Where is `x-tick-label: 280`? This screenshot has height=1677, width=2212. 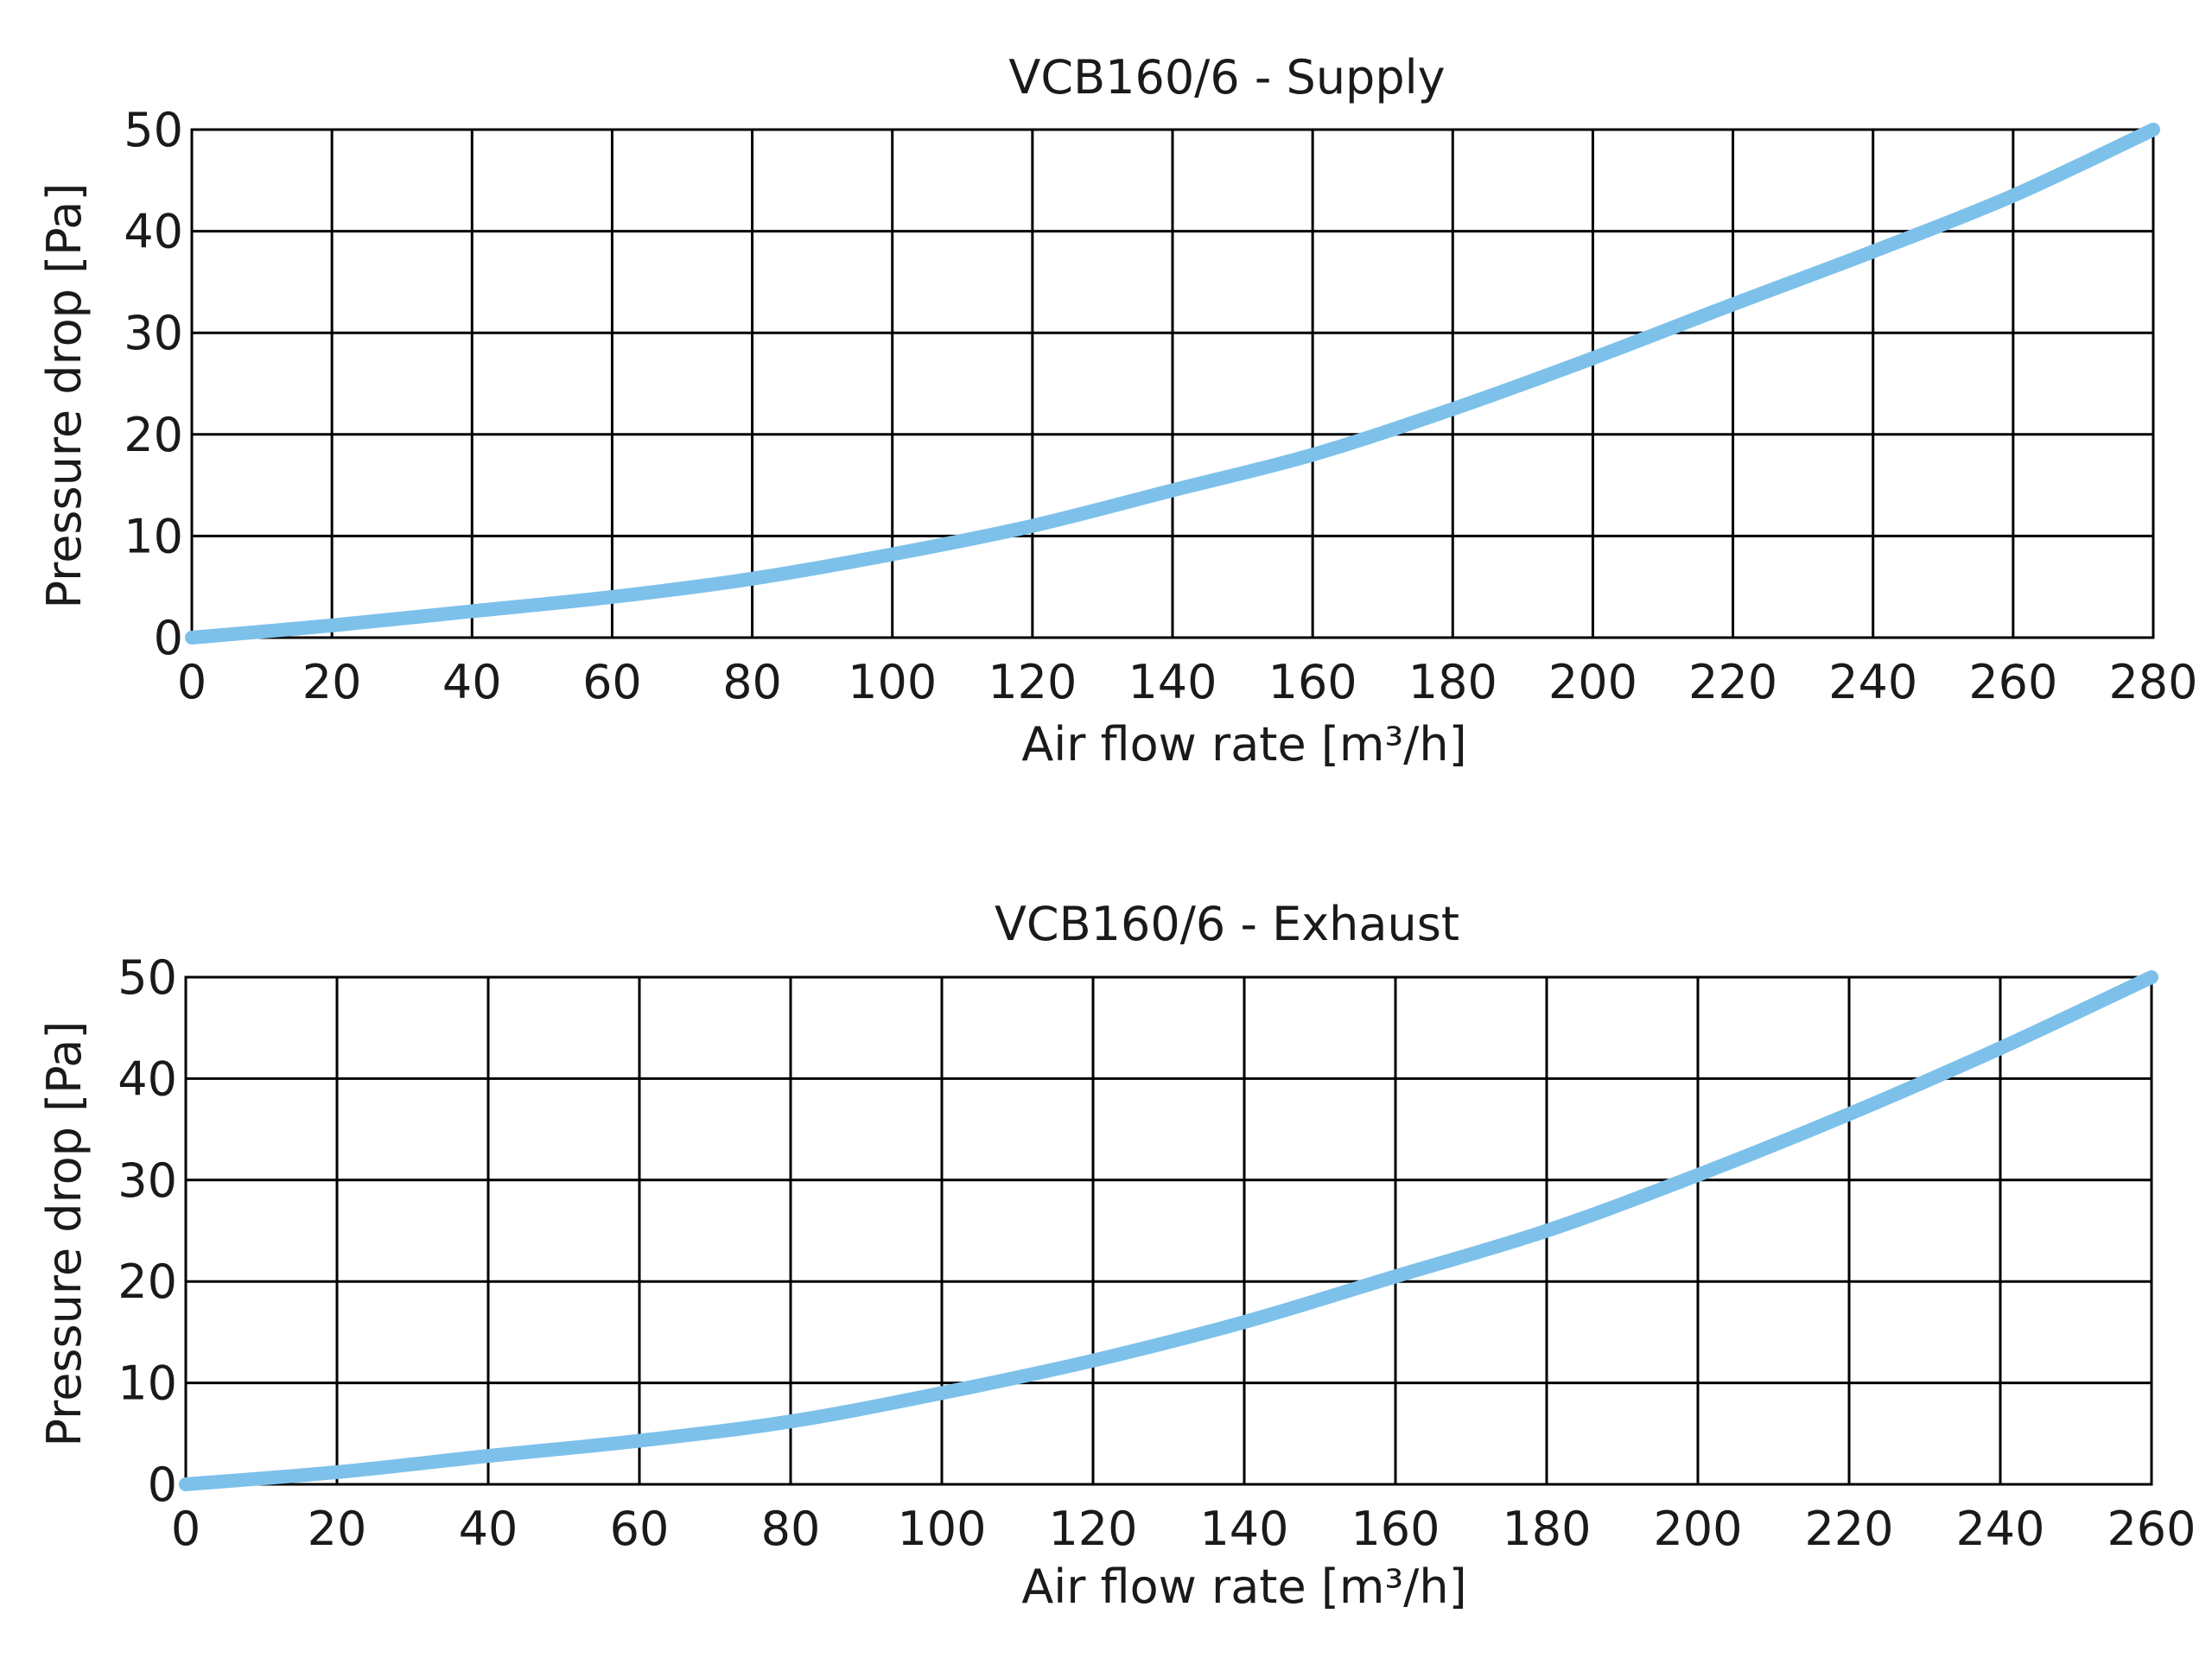
x-tick-label: 280 is located at coordinates (2152, 682).